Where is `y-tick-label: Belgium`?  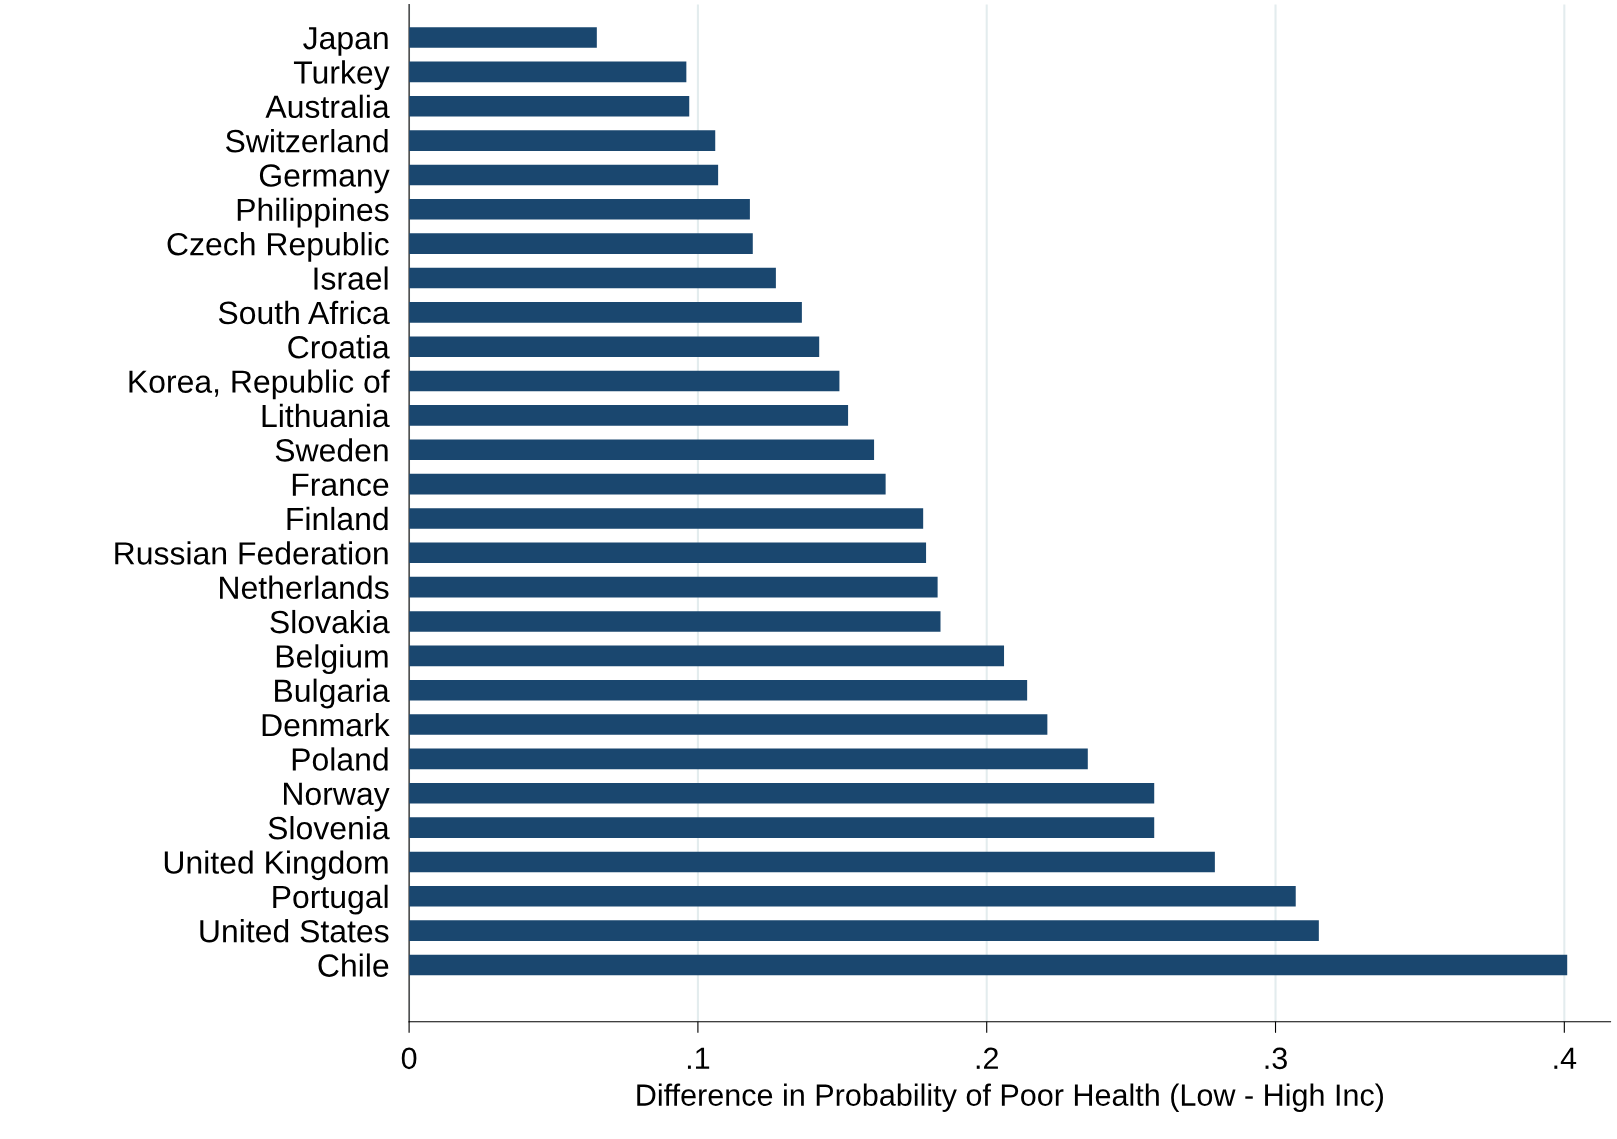 y-tick-label: Belgium is located at coordinates (332, 659).